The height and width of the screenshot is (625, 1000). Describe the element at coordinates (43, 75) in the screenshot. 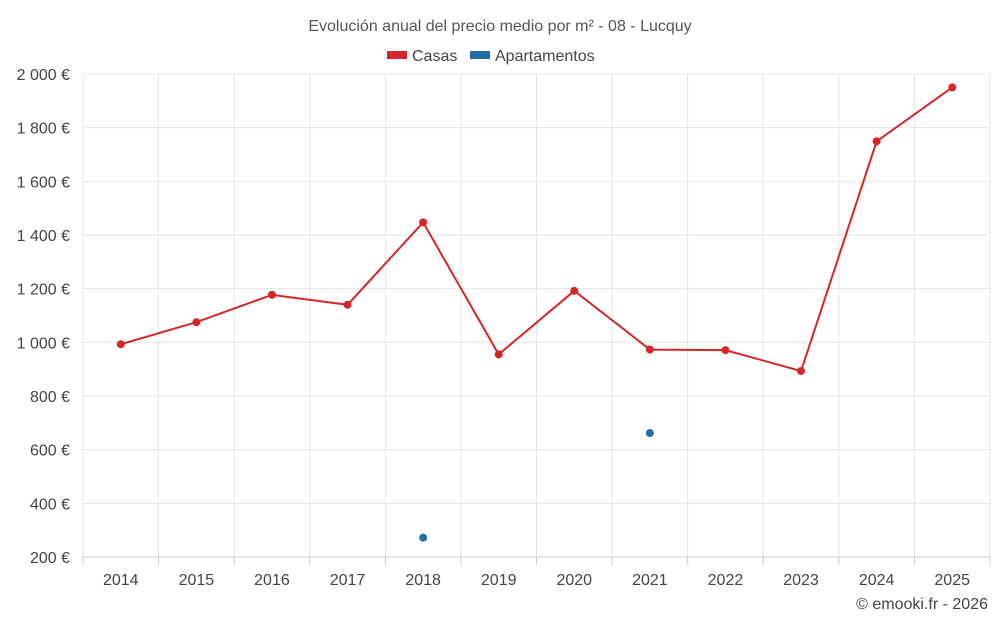

I see `y-tick-label: 2 000 €` at that location.